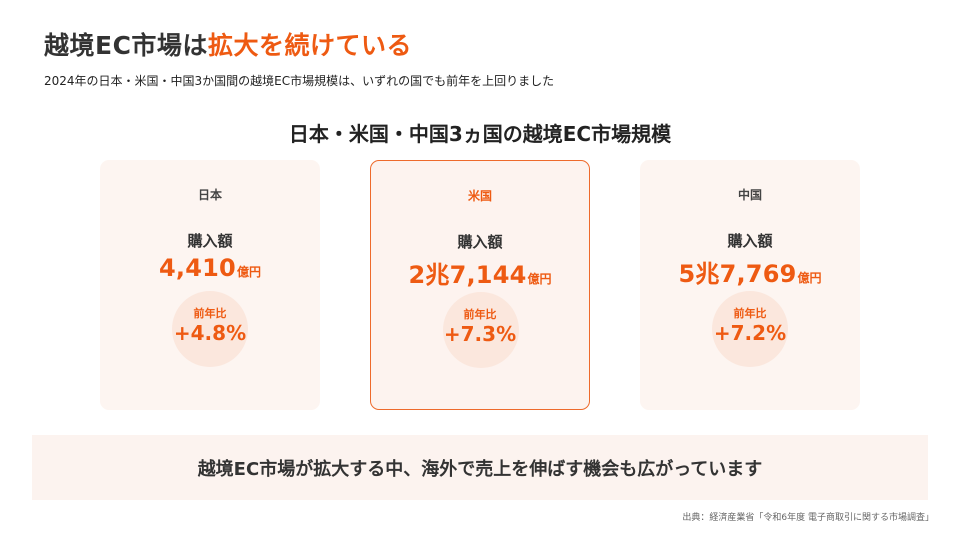  What do you see at coordinates (210, 333) in the screenshot?
I see `yoy-value: +4.8%` at bounding box center [210, 333].